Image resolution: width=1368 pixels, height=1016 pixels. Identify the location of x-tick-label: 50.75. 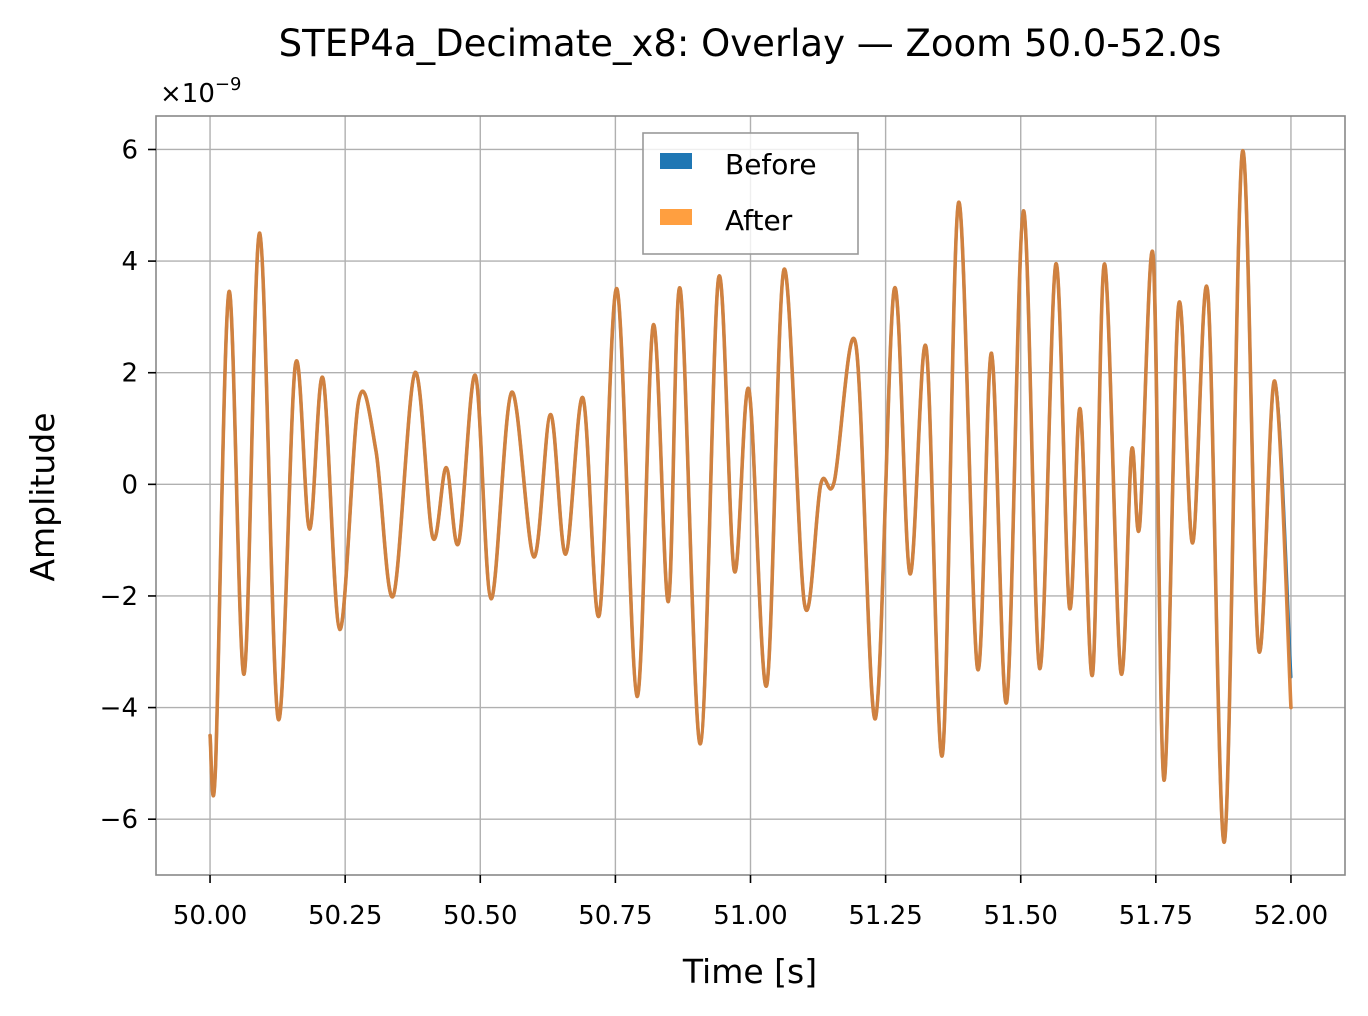
(615, 916).